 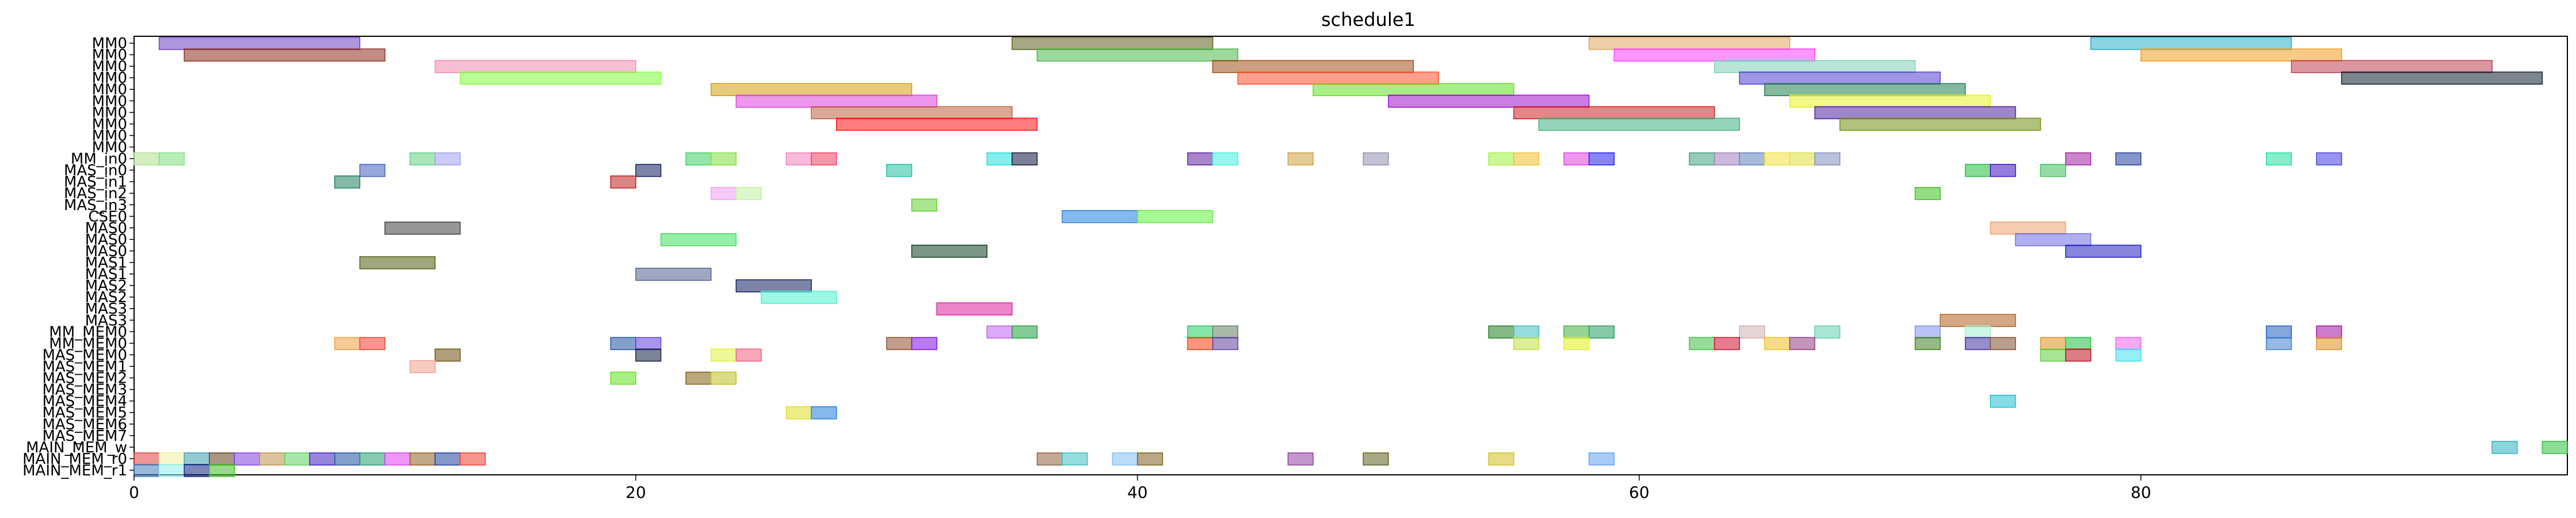 I want to click on y-tick-label: MAS_in2, so click(x=95, y=194).